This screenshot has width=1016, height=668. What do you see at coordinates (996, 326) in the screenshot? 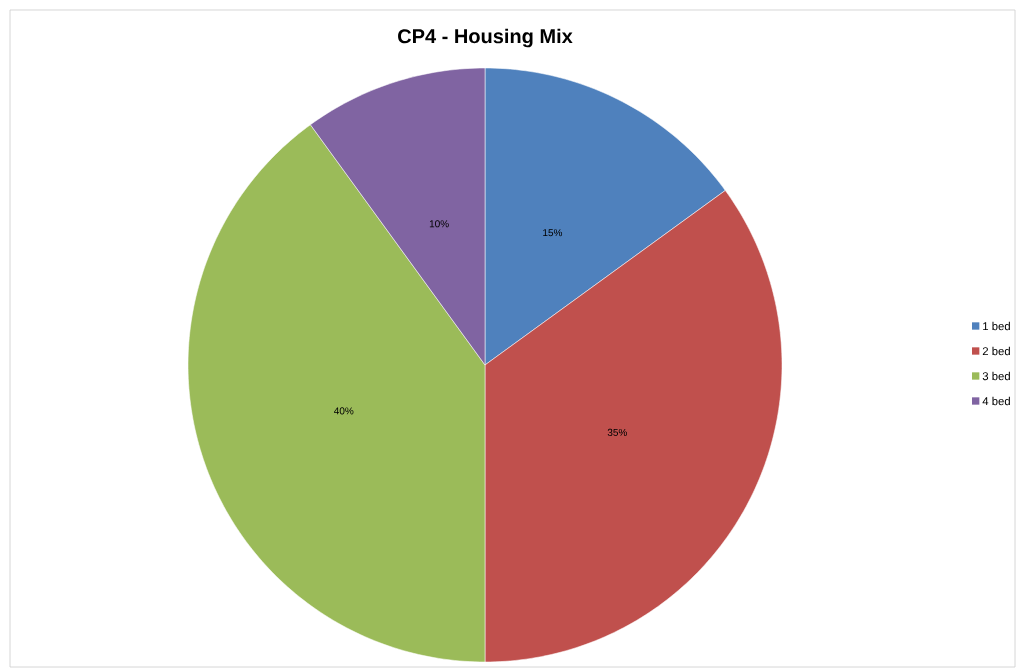
I see `legend-label: 1 bed` at bounding box center [996, 326].